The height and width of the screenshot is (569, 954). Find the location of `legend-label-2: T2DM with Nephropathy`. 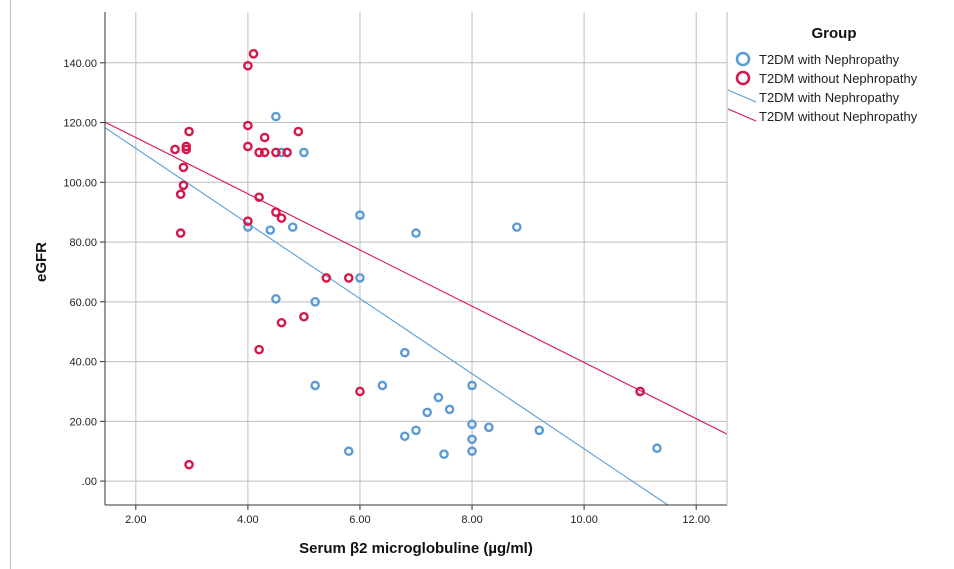

legend-label-2: T2DM with Nephropathy is located at coordinates (829, 97).